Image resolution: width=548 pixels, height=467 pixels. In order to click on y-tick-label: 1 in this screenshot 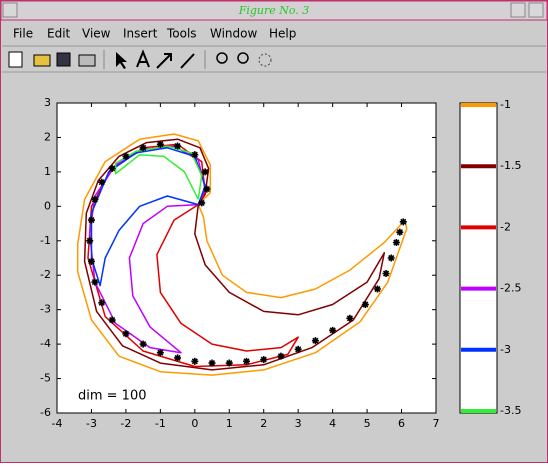, I will do `click(47, 171)`.